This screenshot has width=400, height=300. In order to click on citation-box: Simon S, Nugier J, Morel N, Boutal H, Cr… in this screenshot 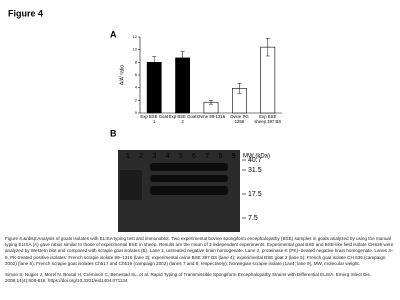, I will do `click(188, 278)`.